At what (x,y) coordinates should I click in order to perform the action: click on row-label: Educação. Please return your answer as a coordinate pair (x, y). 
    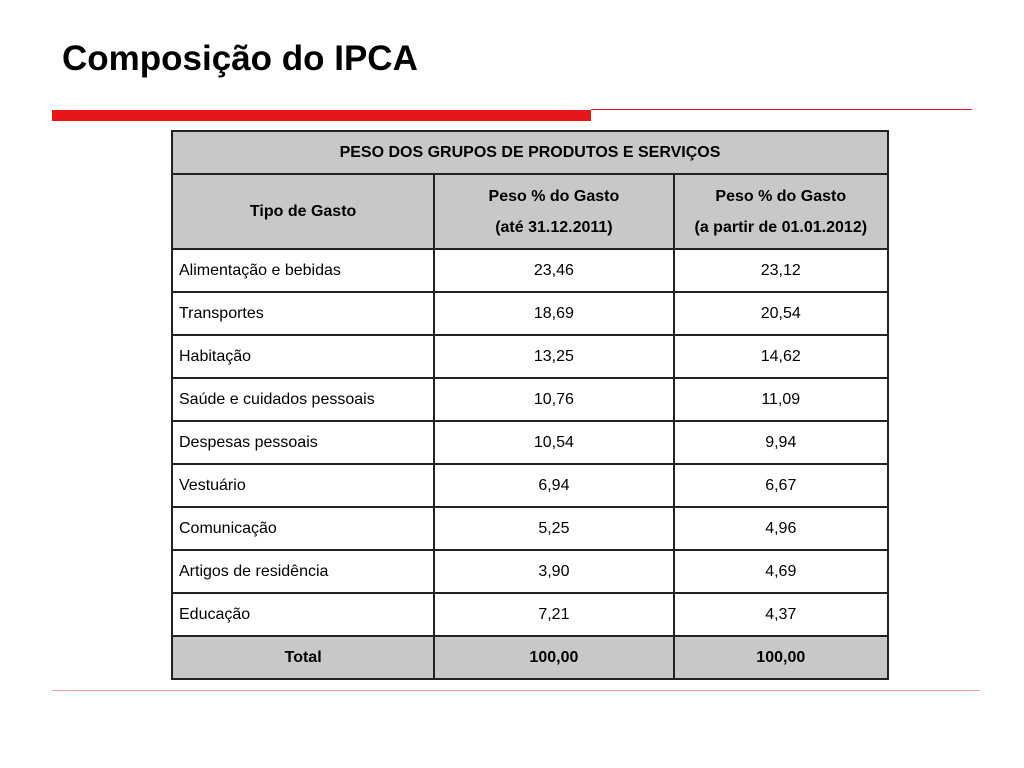
    Looking at the image, I should click on (303, 614).